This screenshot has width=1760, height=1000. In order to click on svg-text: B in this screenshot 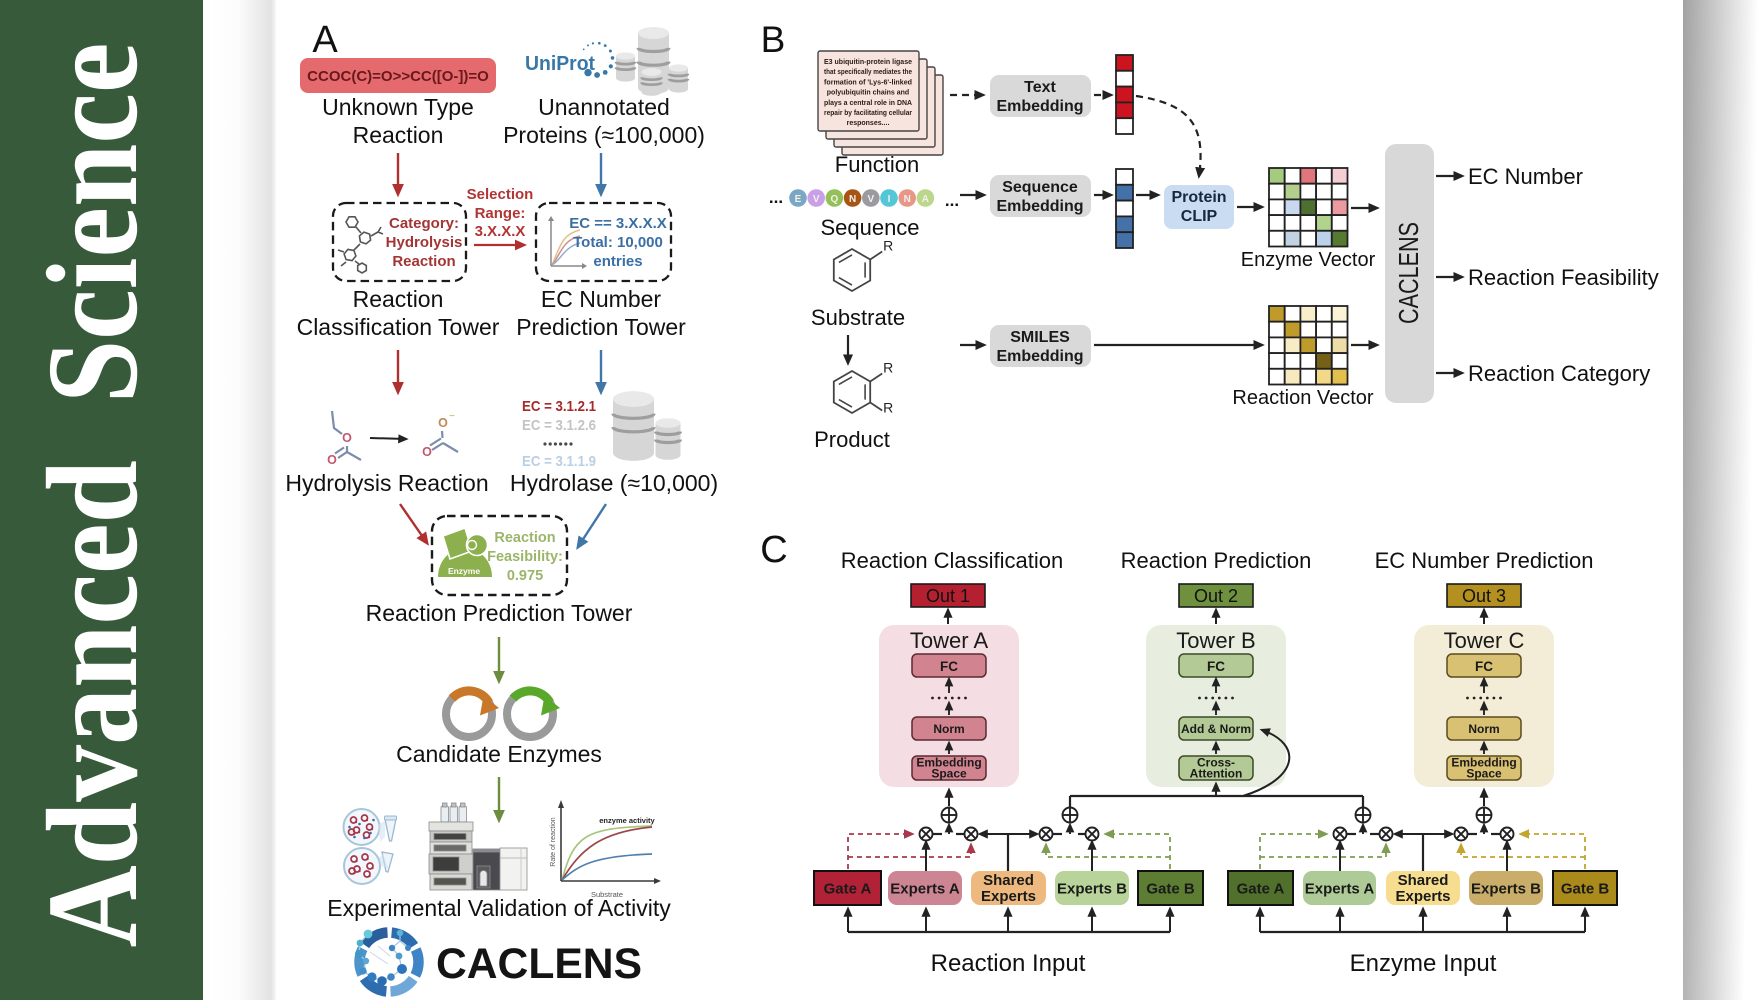, I will do `click(773, 39)`.